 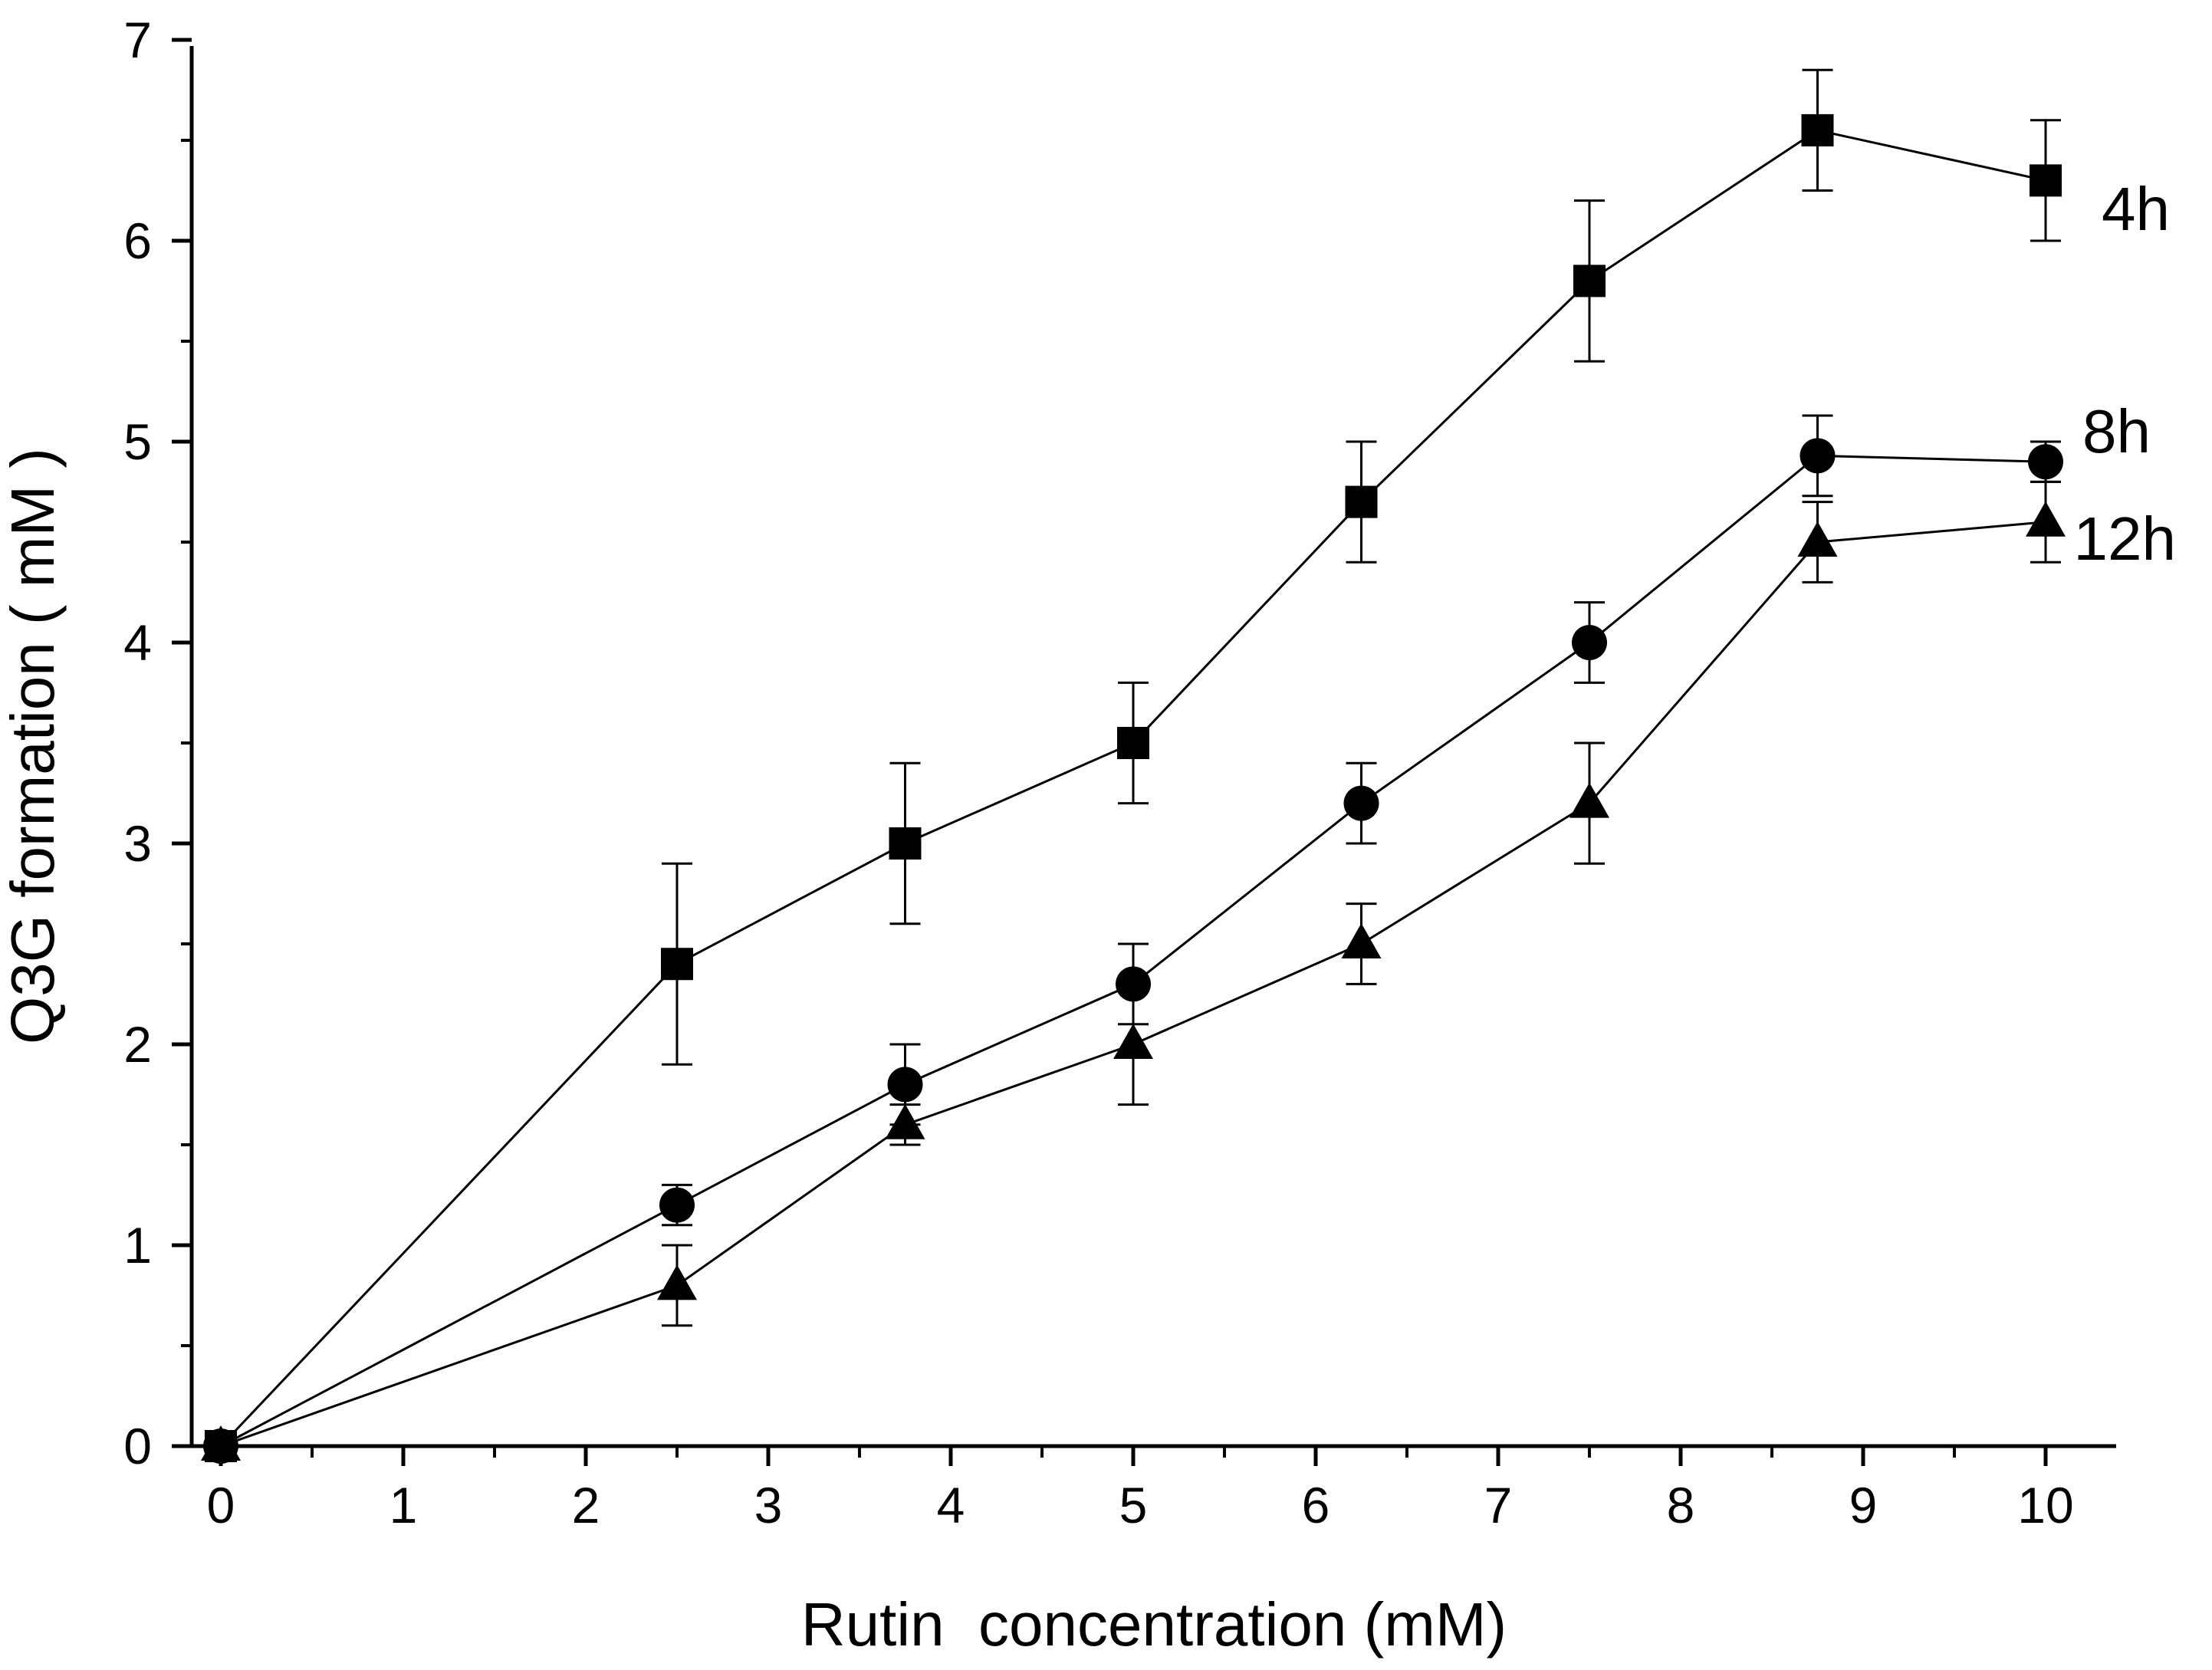 I want to click on x-tick-label-4: 4, so click(x=951, y=1505).